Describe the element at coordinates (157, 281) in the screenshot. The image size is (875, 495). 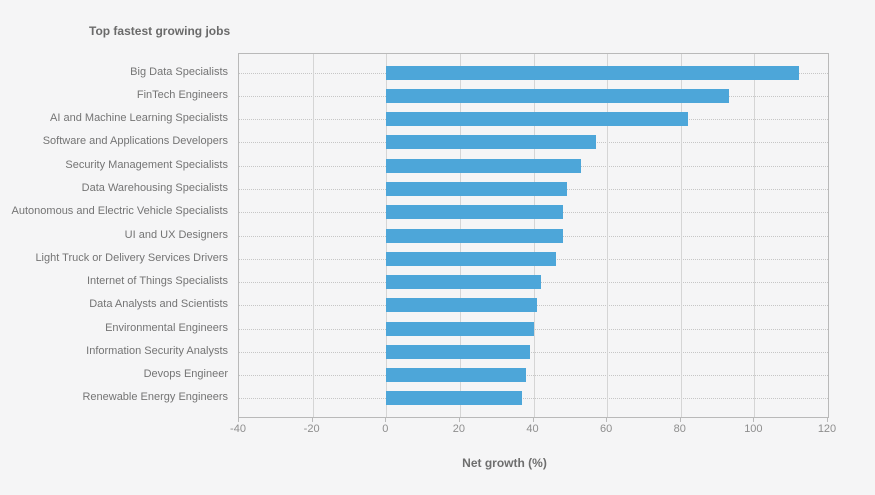
I see `category-label: Internet of Things Specialists` at that location.